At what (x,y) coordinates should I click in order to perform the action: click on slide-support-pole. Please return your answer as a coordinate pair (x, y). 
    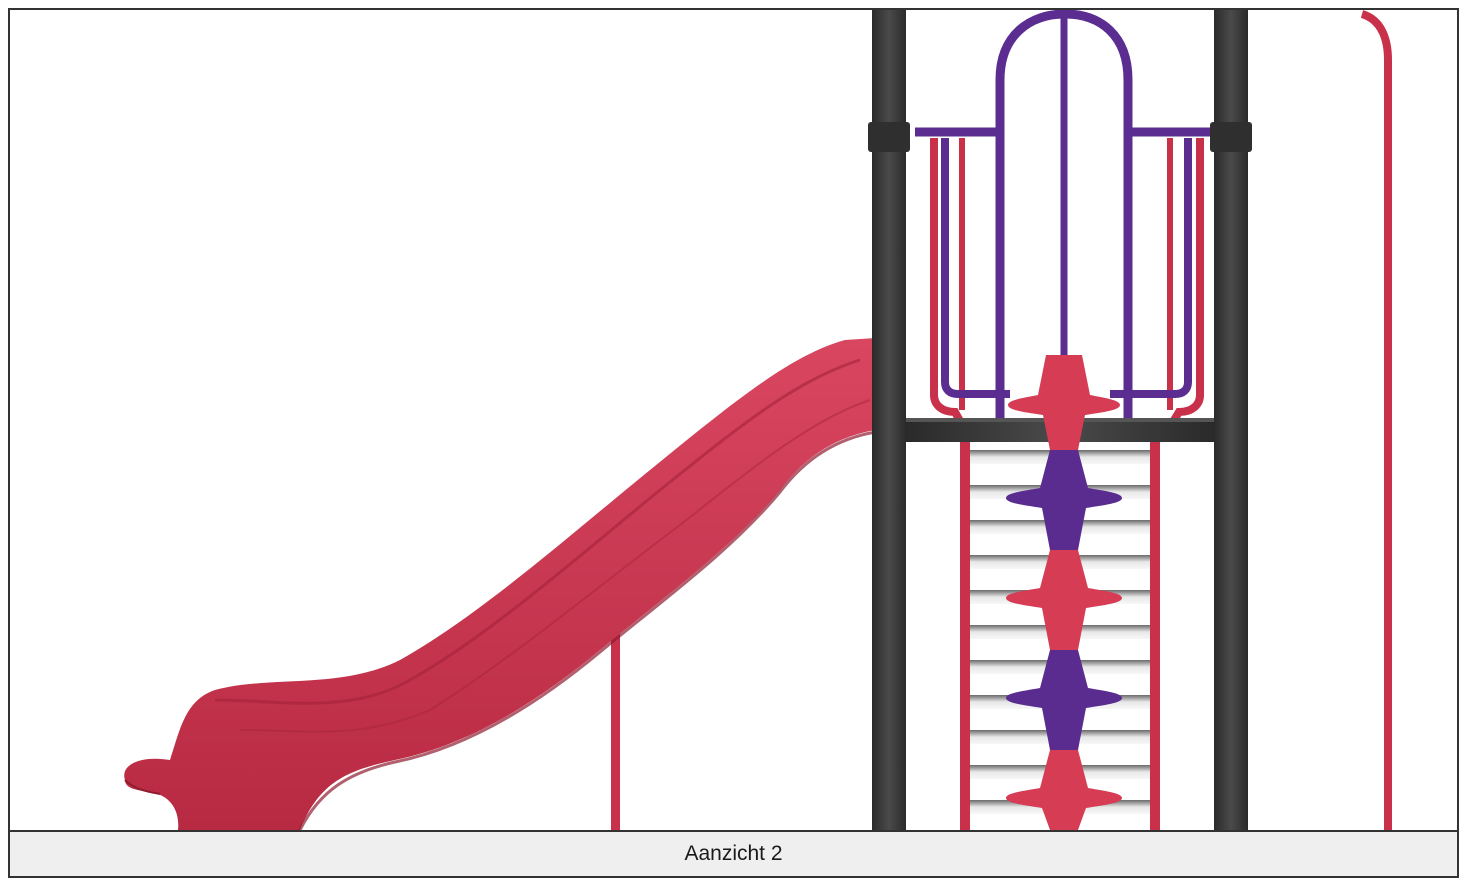
    Looking at the image, I should click on (615, 720).